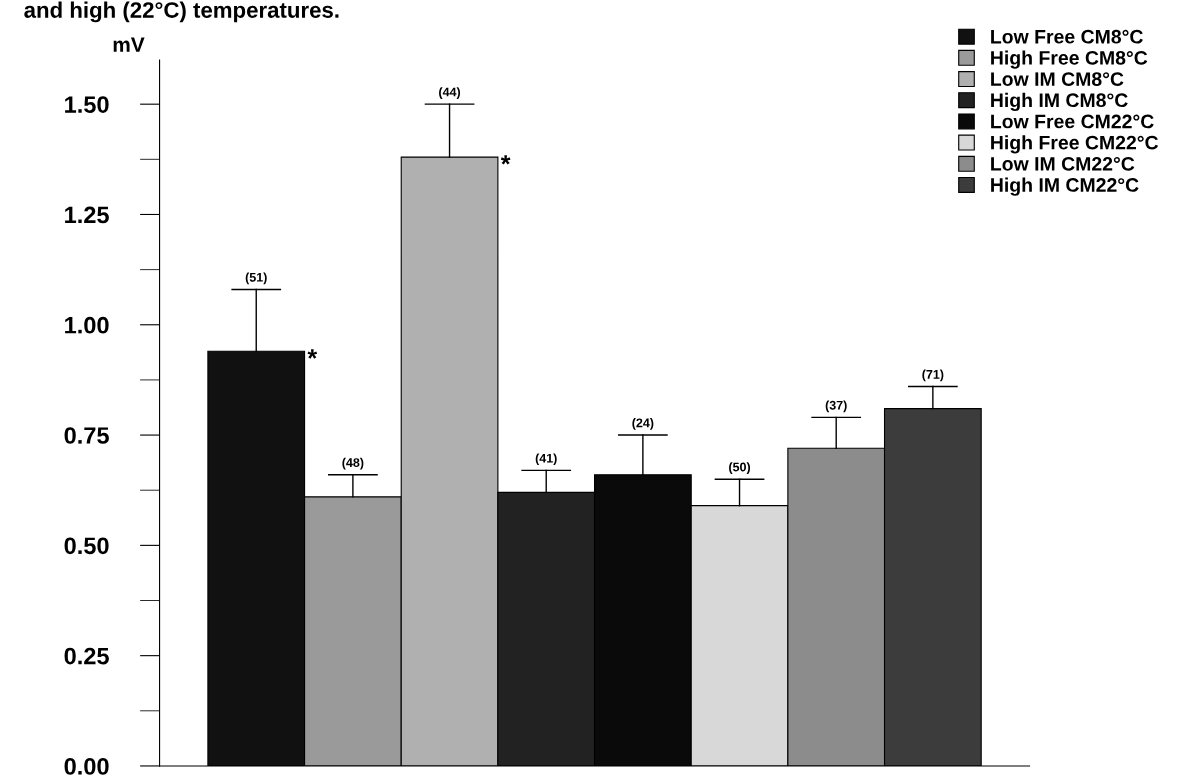  I want to click on y-tick-label: 0.50, so click(86, 546).